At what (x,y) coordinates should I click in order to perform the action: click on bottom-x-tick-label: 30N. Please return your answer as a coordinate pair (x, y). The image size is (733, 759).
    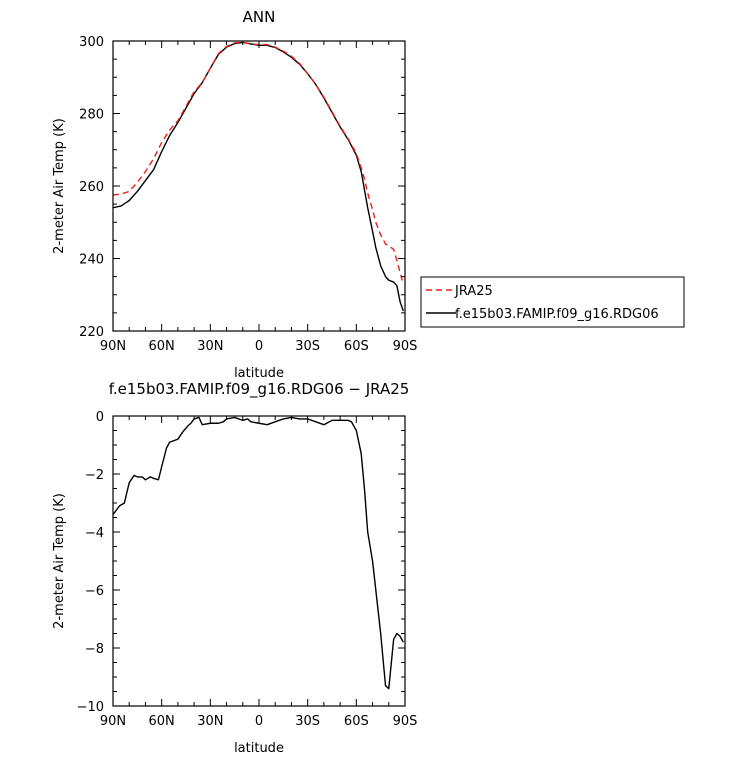
    Looking at the image, I should click on (210, 721).